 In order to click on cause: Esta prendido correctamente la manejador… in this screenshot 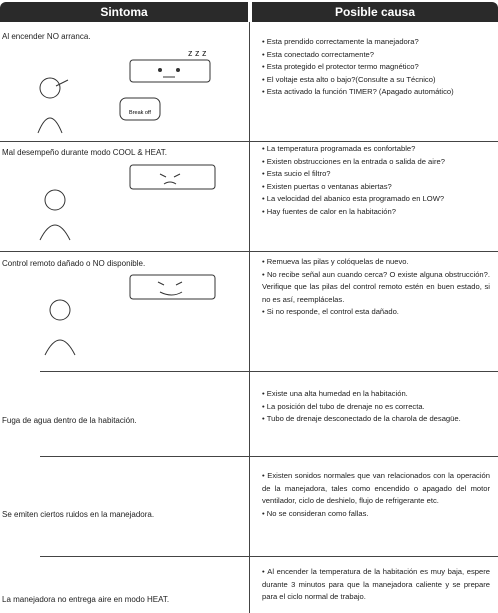, I will do `click(376, 42)`.